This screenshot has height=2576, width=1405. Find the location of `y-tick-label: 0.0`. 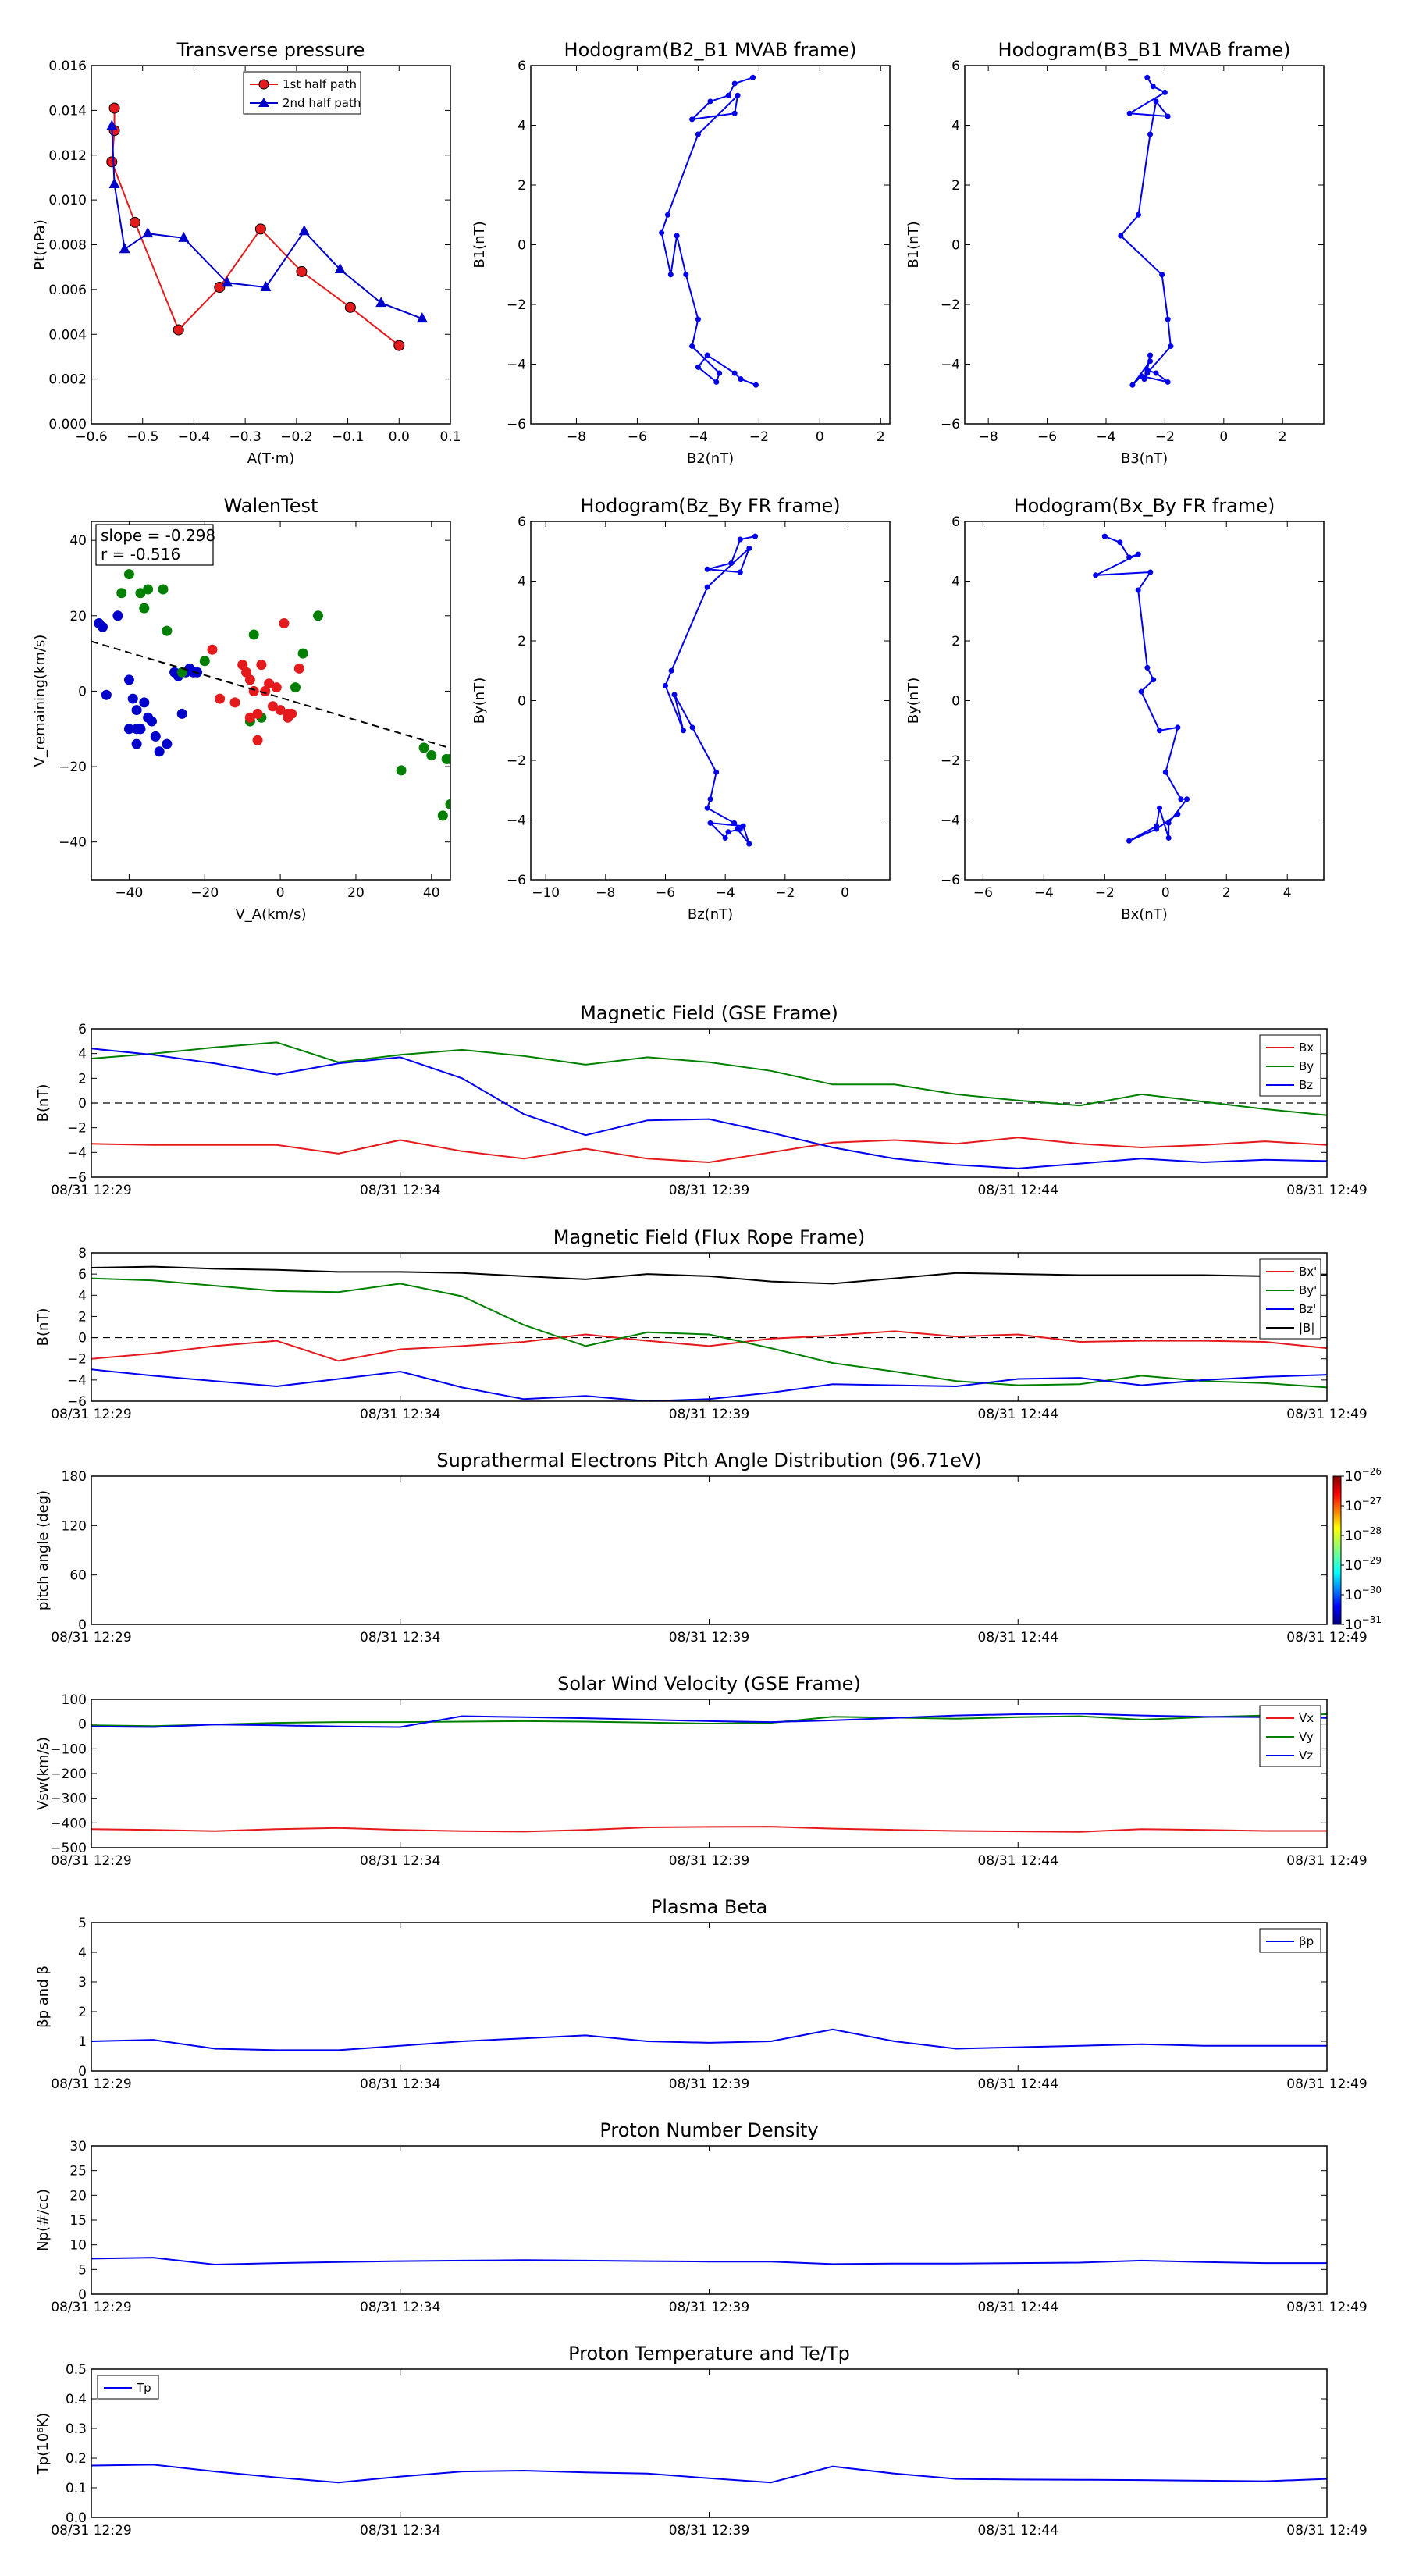

y-tick-label: 0.0 is located at coordinates (76, 2518).